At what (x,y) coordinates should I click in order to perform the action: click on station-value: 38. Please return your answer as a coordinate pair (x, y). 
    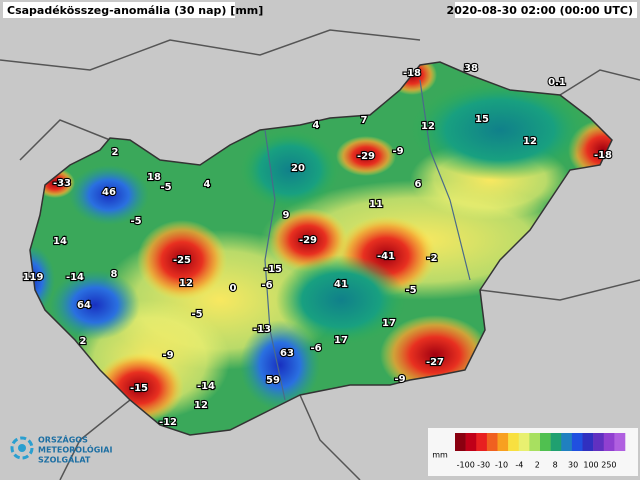
    Looking at the image, I should click on (471, 68).